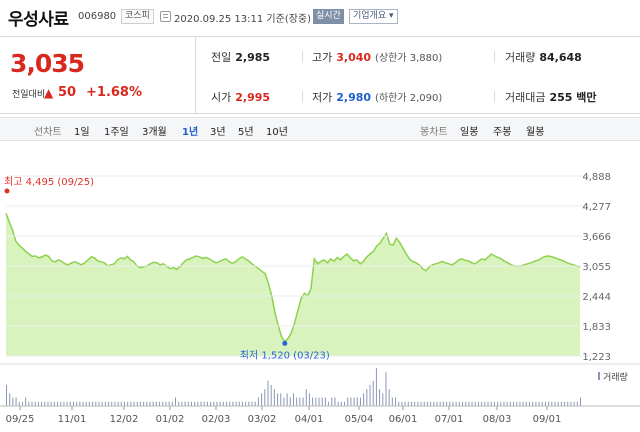  I want to click on low-annotation: 최저 1,520 (03/23), so click(285, 355).